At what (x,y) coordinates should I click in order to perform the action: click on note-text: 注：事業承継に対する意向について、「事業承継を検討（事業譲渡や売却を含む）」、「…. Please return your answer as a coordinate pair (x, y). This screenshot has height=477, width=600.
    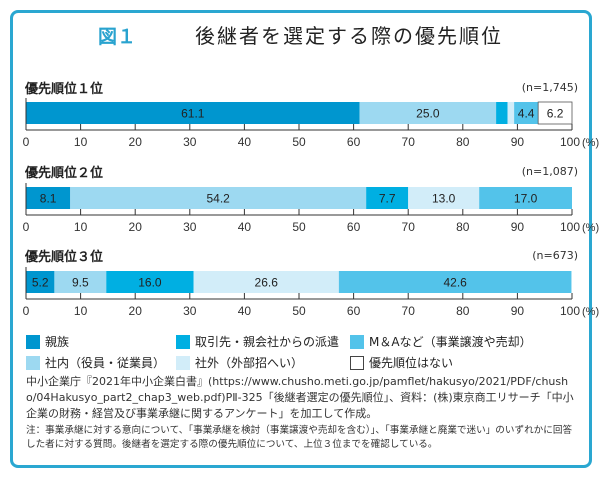
    Looking at the image, I should click on (299, 437).